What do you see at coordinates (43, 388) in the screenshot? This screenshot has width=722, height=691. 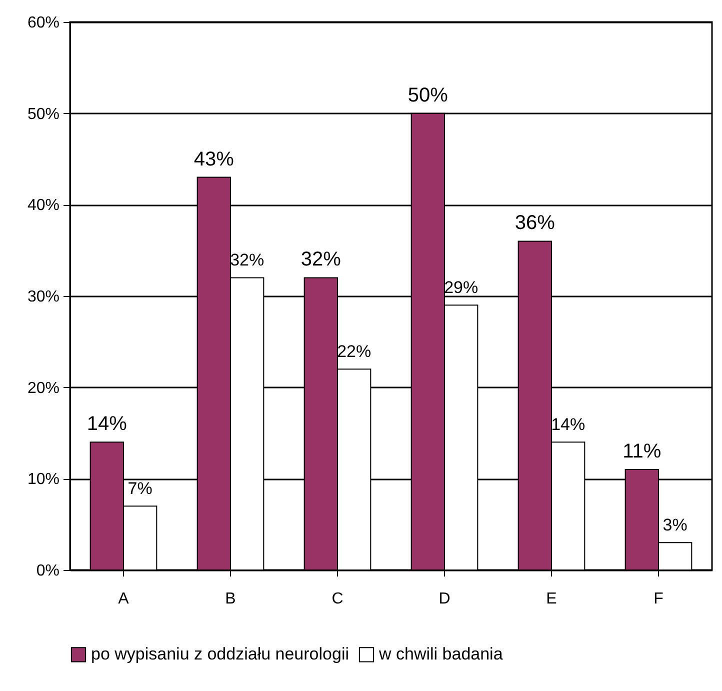 I see `y-tick-label: 20%` at bounding box center [43, 388].